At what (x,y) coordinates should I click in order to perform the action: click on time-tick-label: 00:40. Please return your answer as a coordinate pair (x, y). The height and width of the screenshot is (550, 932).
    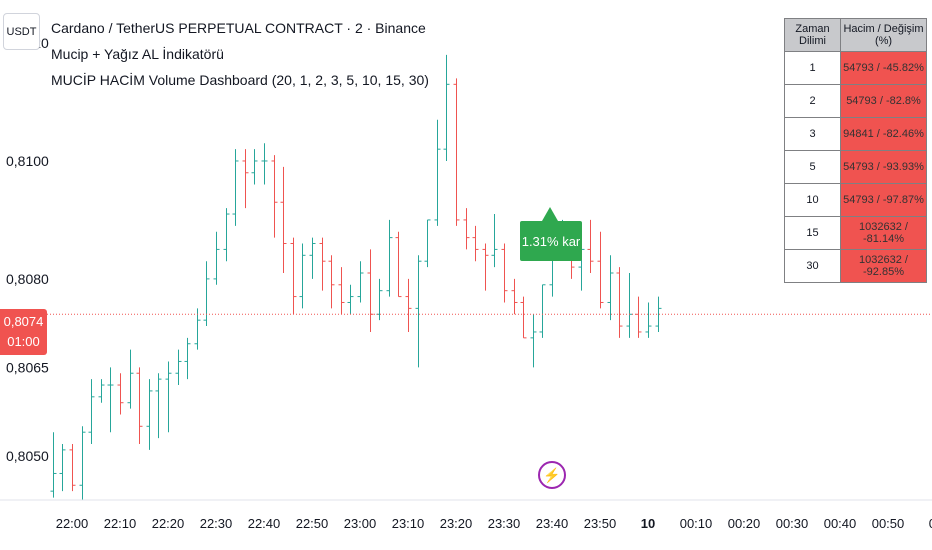
    Looking at the image, I should click on (840, 523).